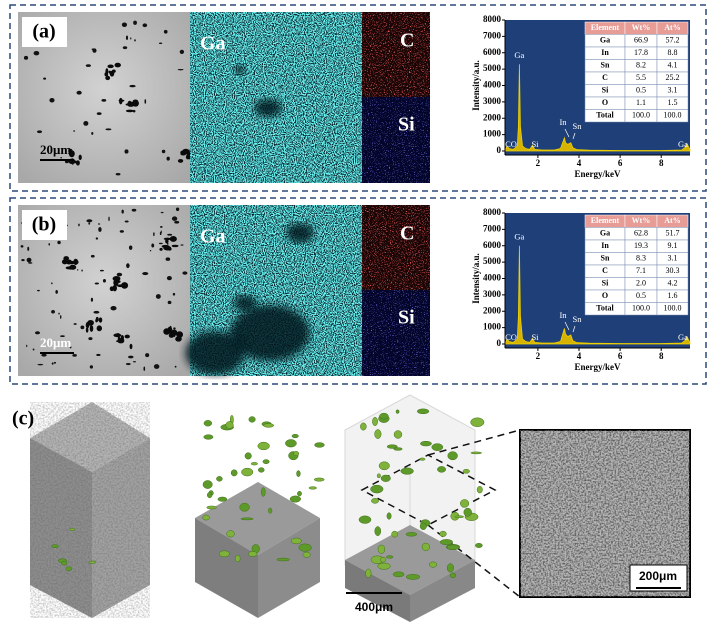 The height and width of the screenshot is (631, 716). What do you see at coordinates (673, 295) in the screenshot?
I see `table-text: 1.6` at bounding box center [673, 295].